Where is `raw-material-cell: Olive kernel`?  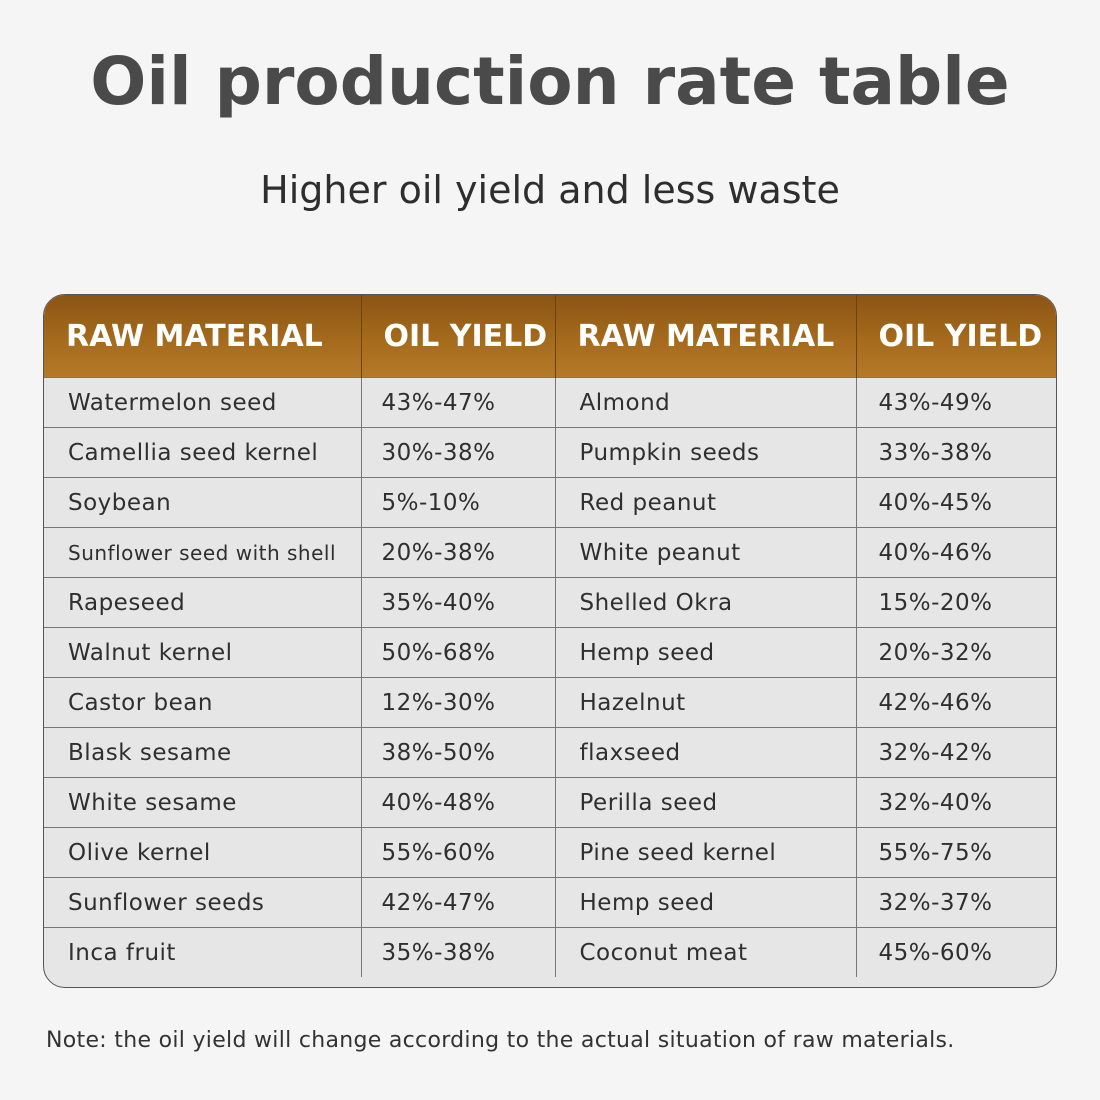 raw-material-cell: Olive kernel is located at coordinates (203, 852).